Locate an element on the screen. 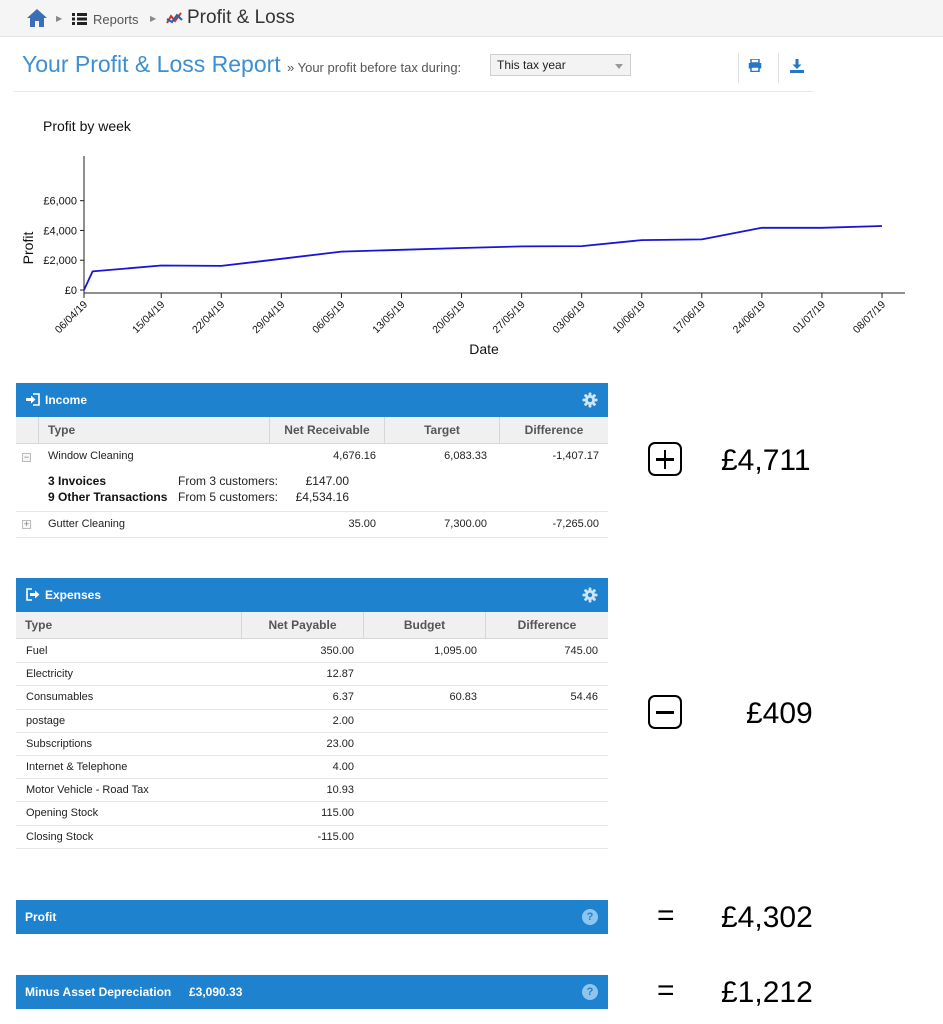 The width and height of the screenshot is (943, 1024). row-net: 2.00 is located at coordinates (343, 720).